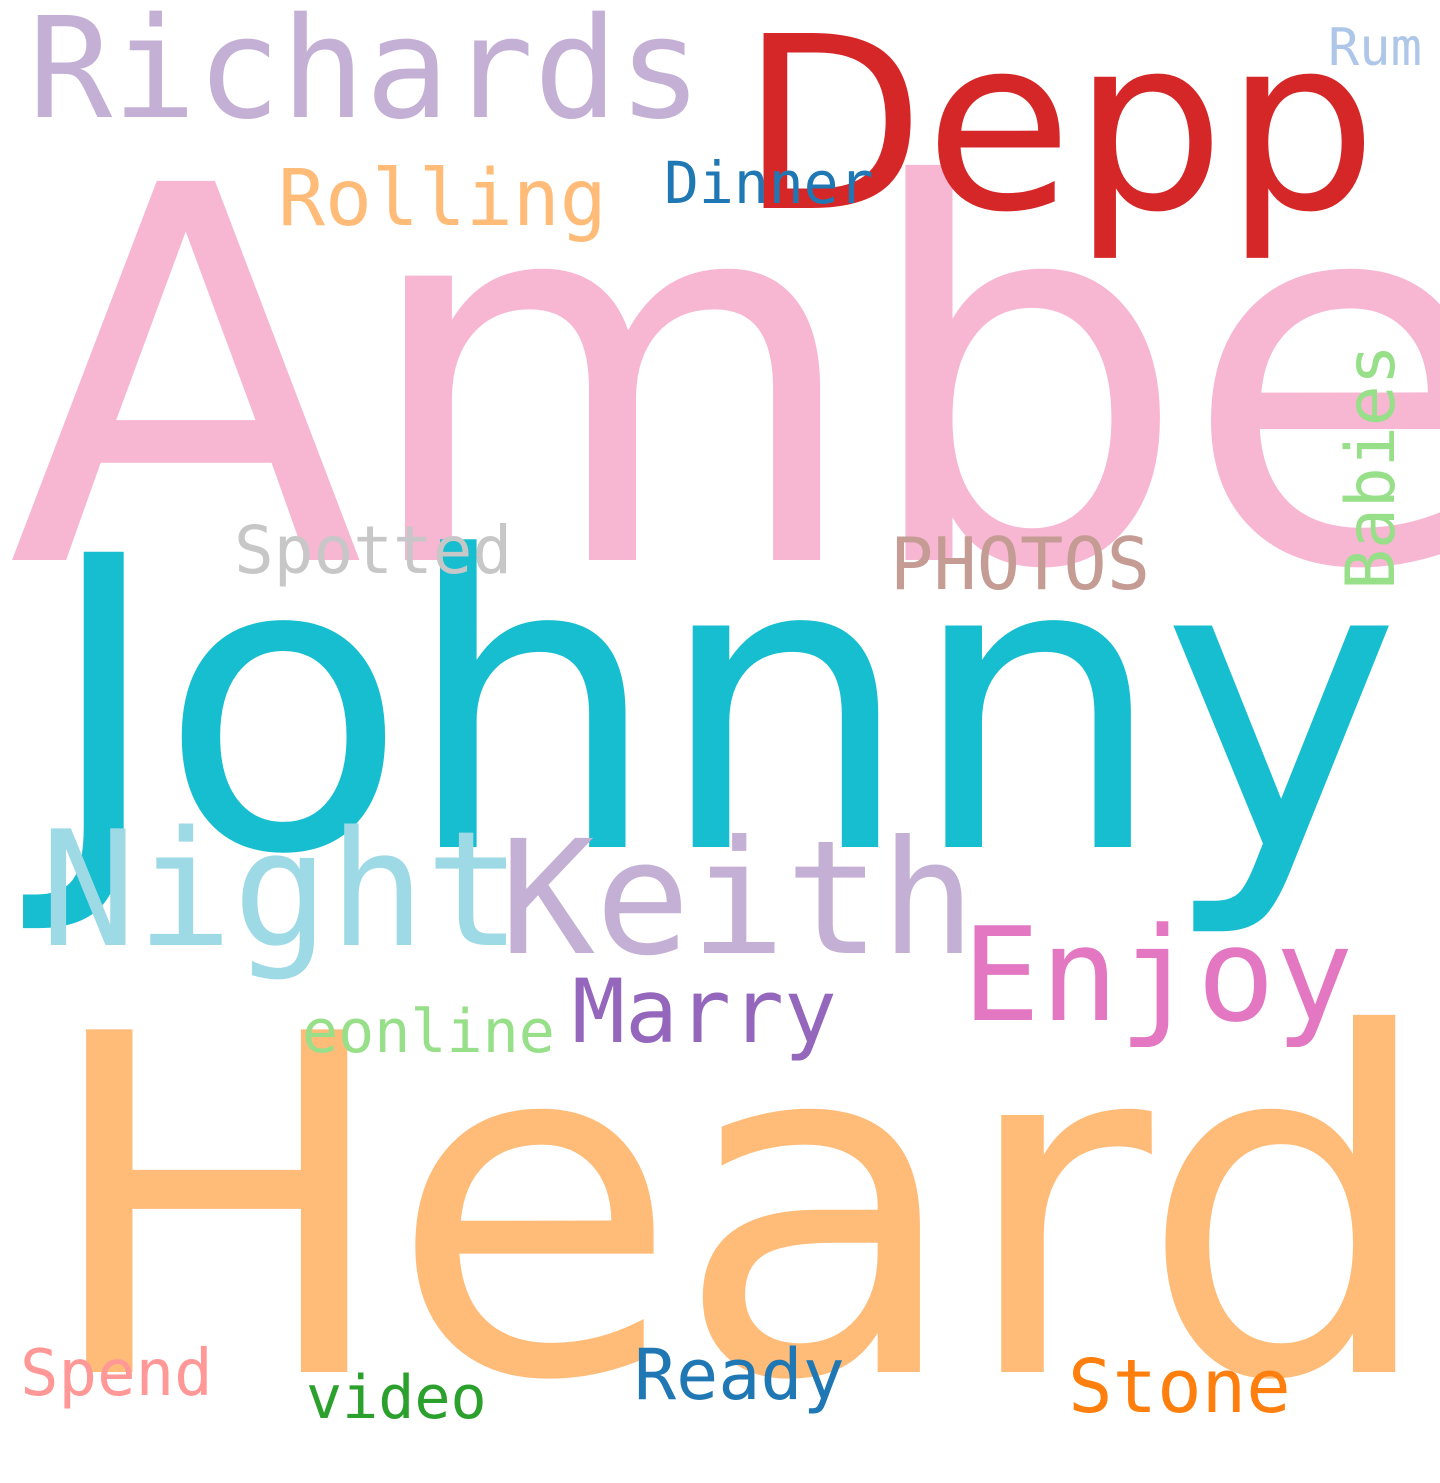  Describe the element at coordinates (365, 75) in the screenshot. I see `word-richards: Richards` at that location.